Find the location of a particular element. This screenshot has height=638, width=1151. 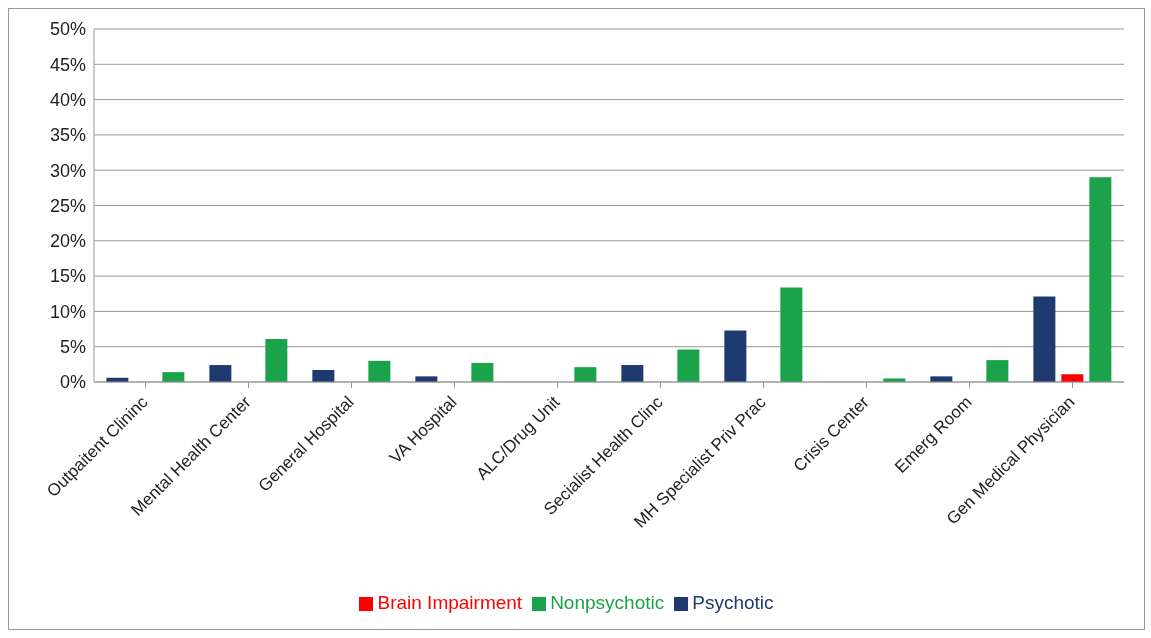

y-tick-label: 30% is located at coordinates (67, 170).